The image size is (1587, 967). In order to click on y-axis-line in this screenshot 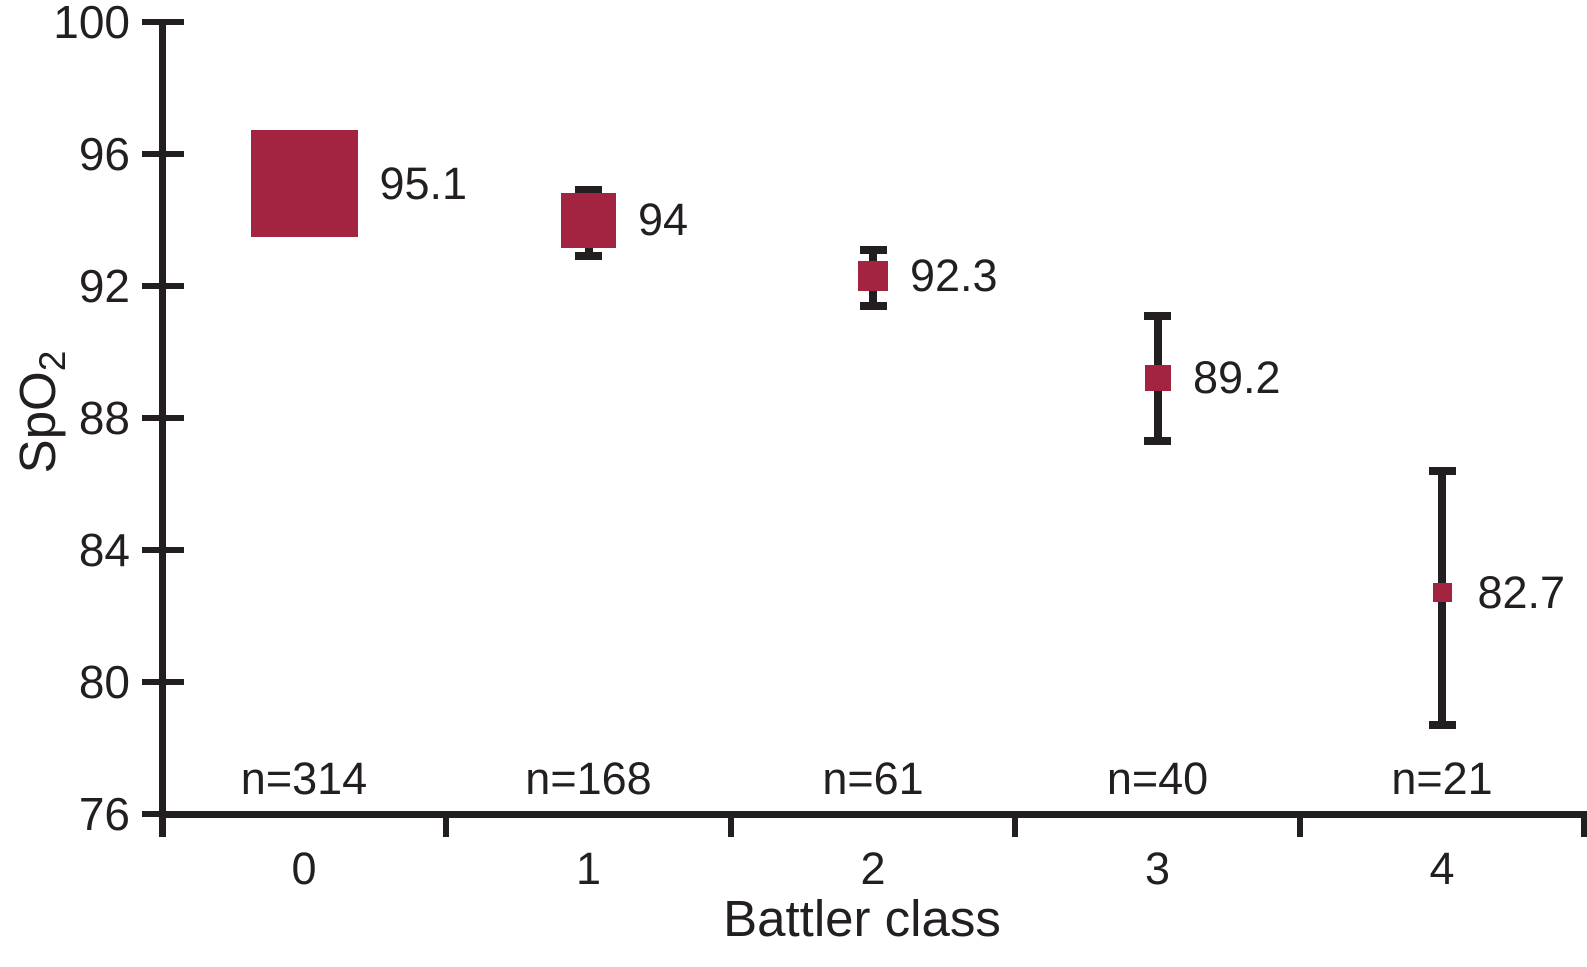, I will do `click(162, 428)`.